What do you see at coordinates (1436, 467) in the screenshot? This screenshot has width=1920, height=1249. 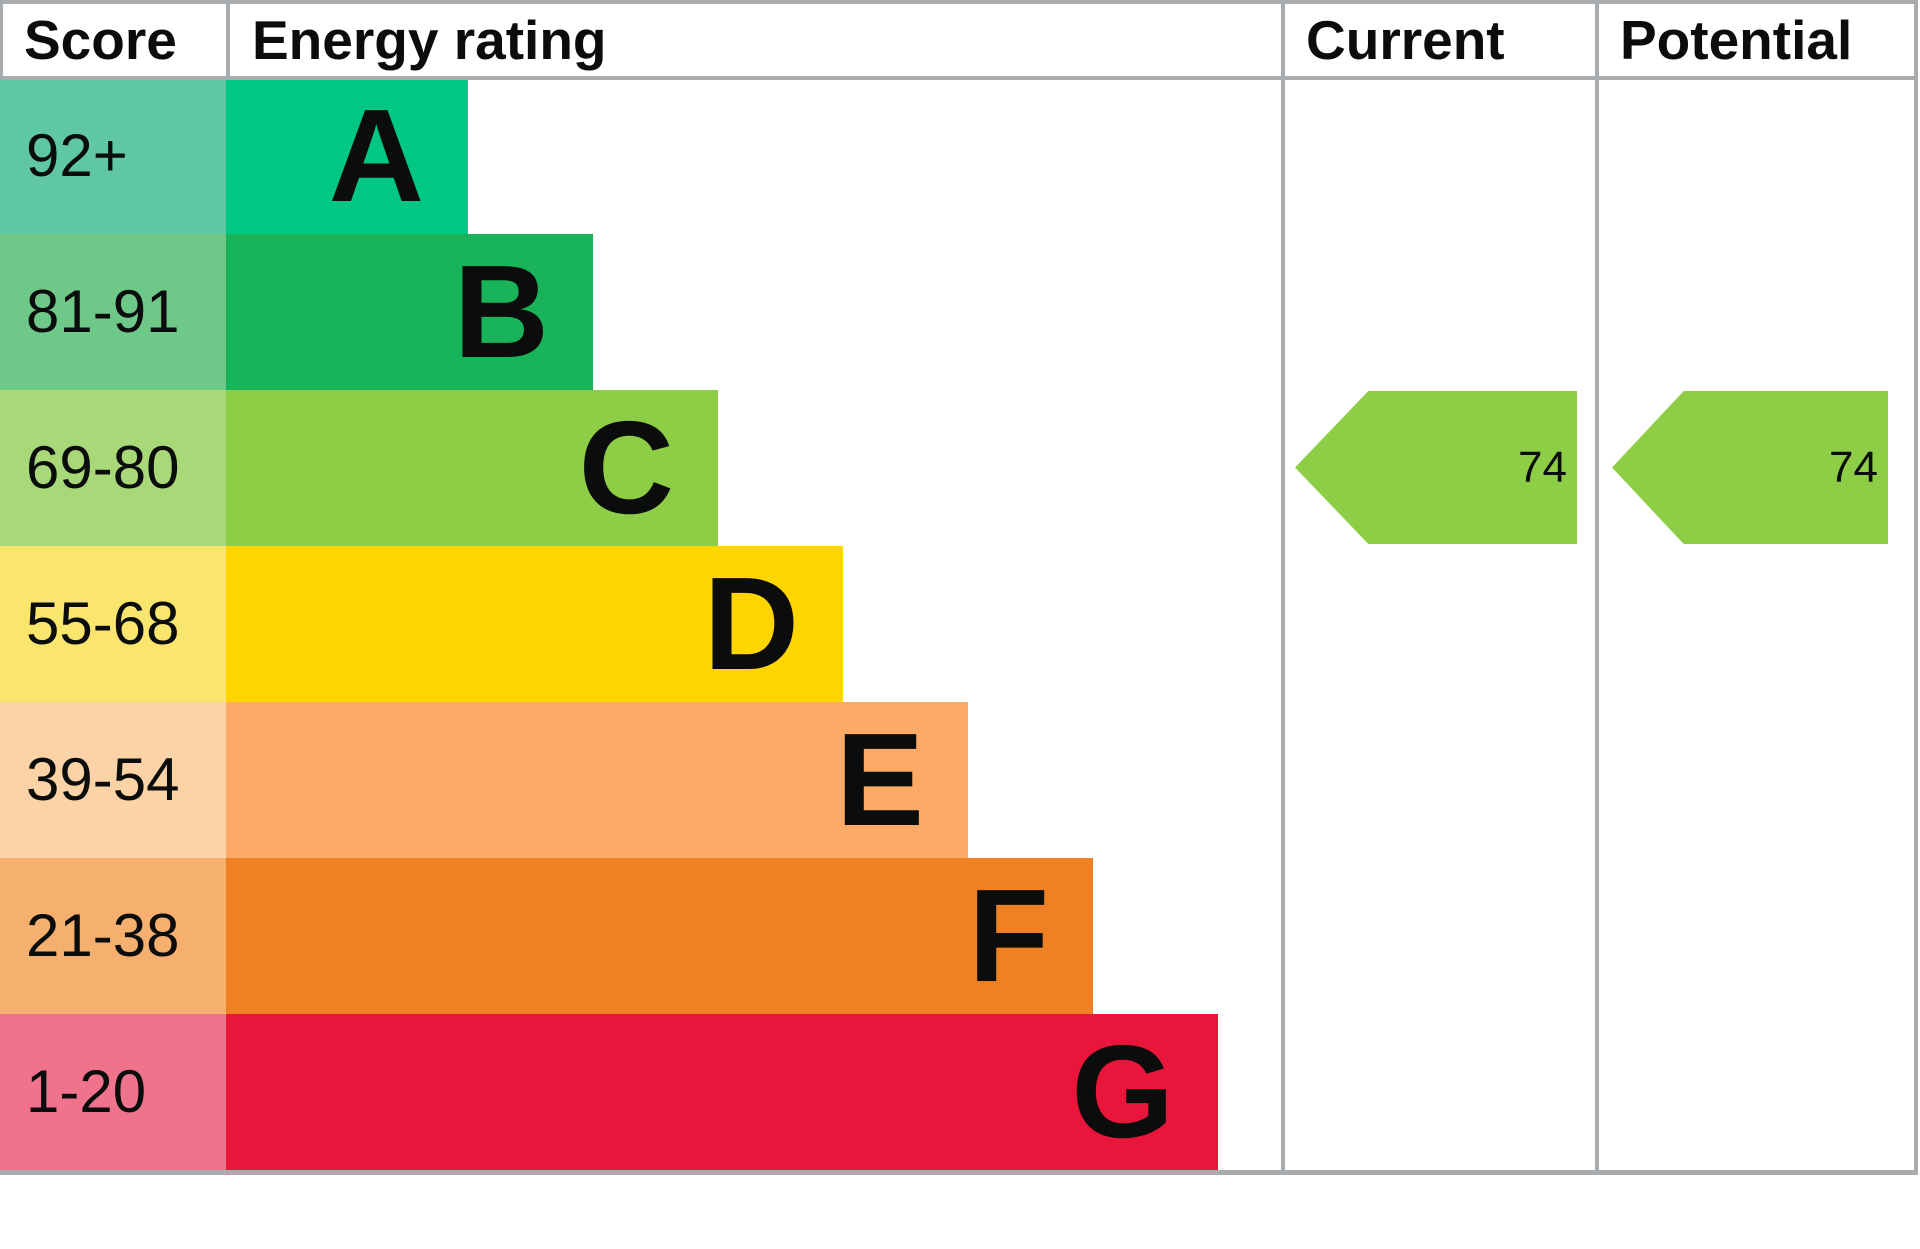 I see `current-rating-arrow: 74` at bounding box center [1436, 467].